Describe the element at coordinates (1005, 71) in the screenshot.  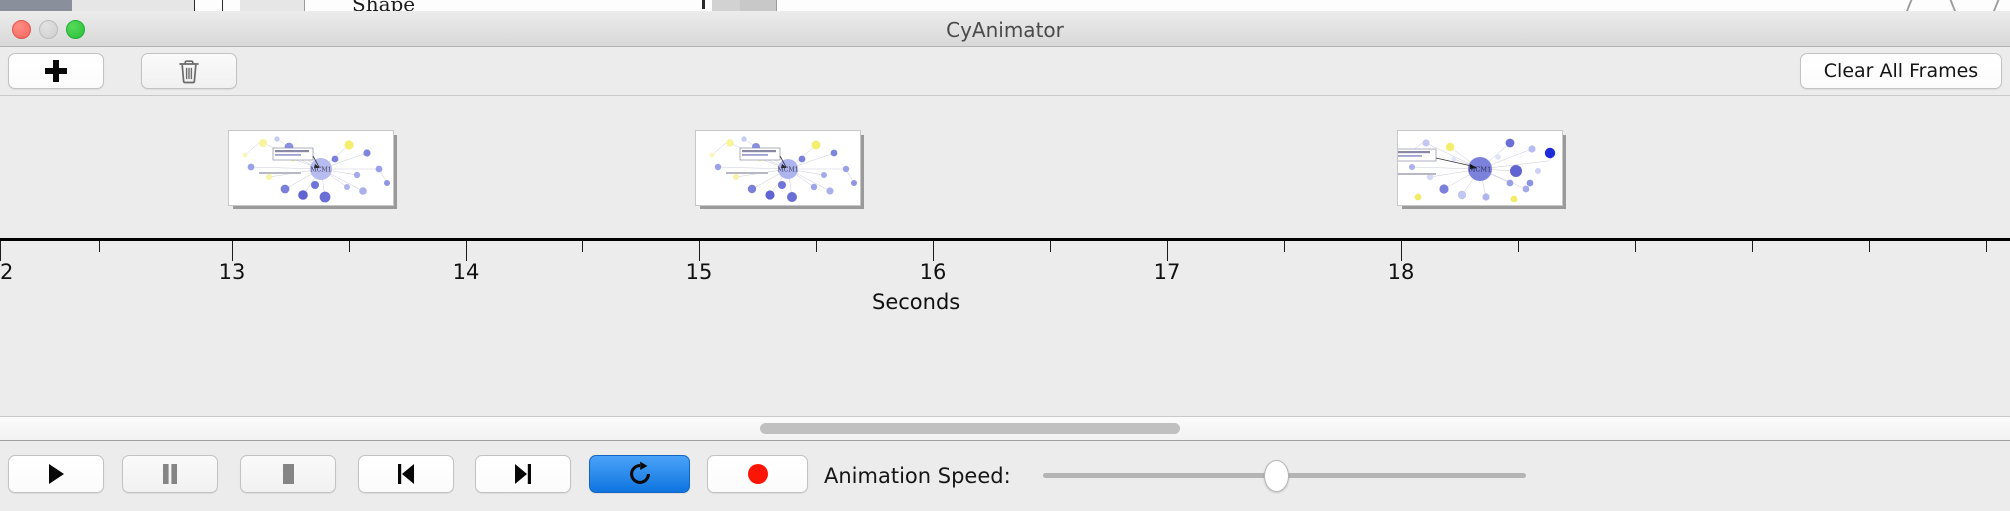
I see `frame-toolbar: Clear All Frames` at that location.